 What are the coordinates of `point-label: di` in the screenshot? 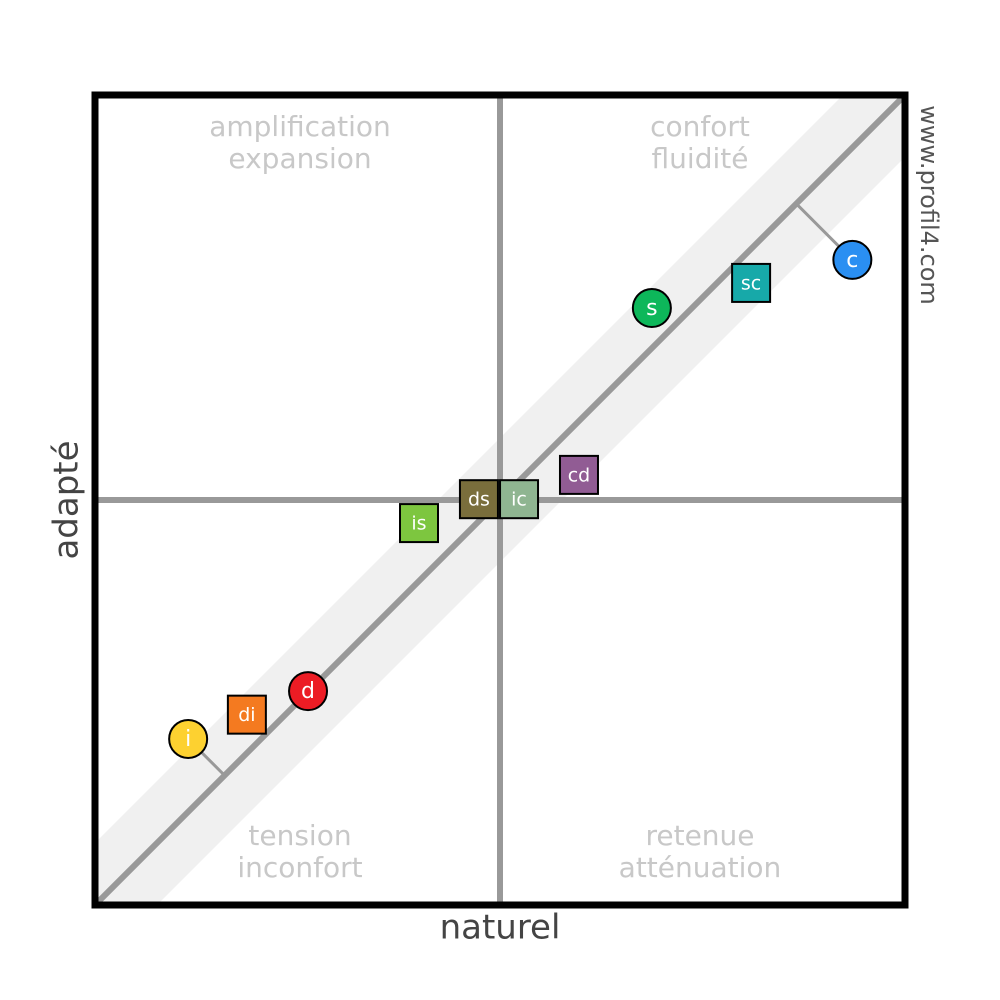 It's located at (246, 715).